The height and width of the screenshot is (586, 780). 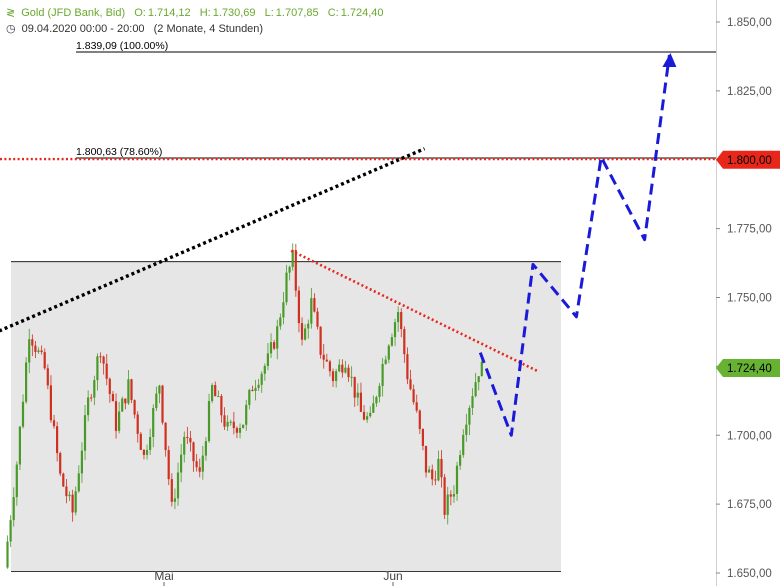 What do you see at coordinates (749, 369) in the screenshot?
I see `current-price-tag: 1.724,40` at bounding box center [749, 369].